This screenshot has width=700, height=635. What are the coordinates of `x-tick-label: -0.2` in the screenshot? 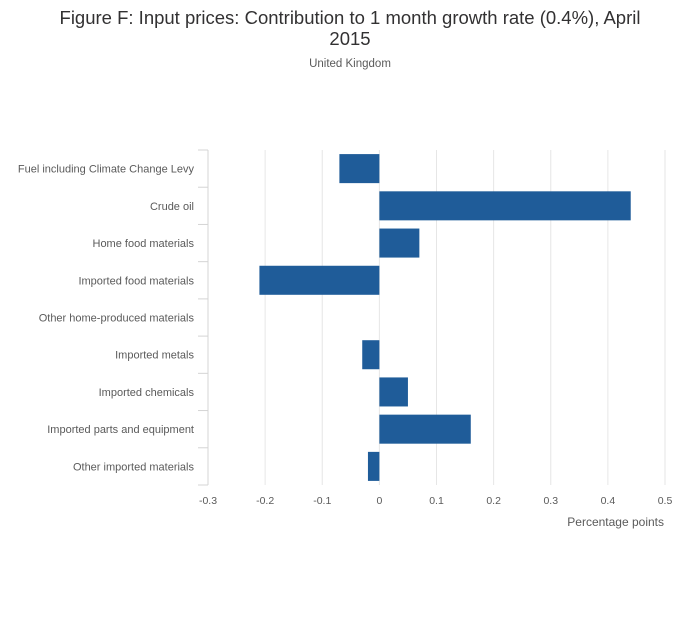 It's located at (265, 501).